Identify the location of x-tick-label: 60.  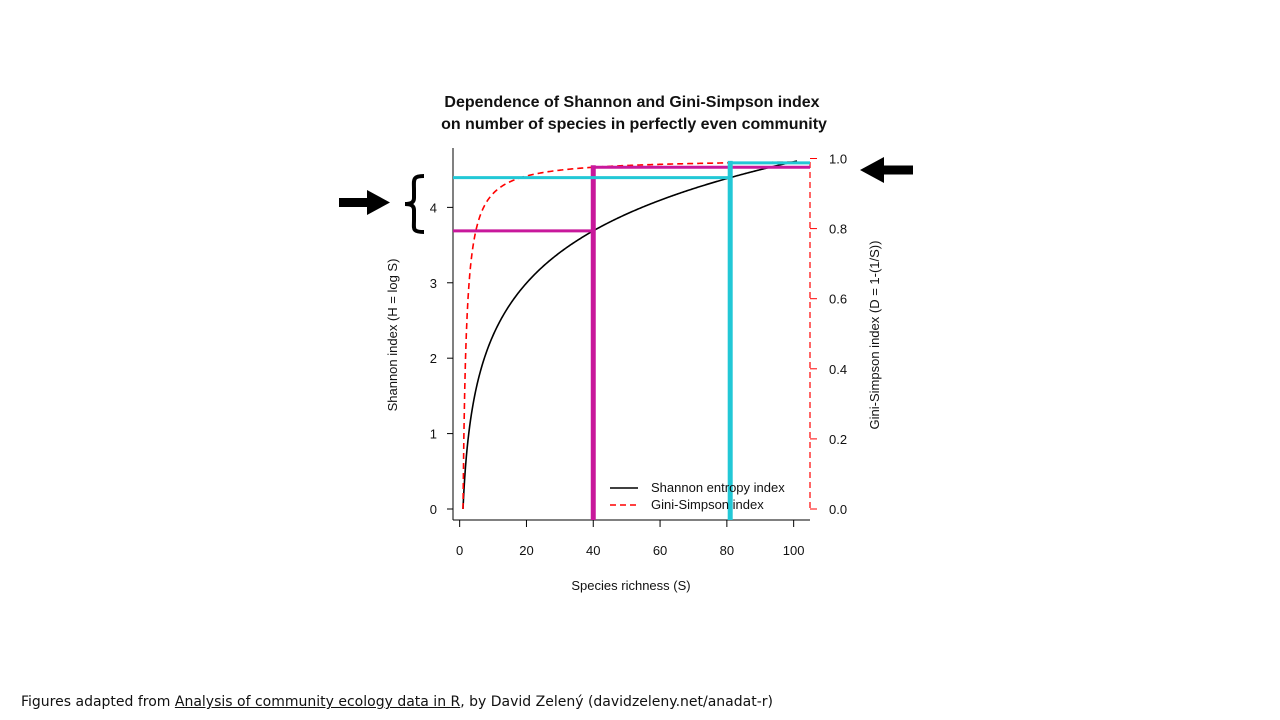
(660, 550).